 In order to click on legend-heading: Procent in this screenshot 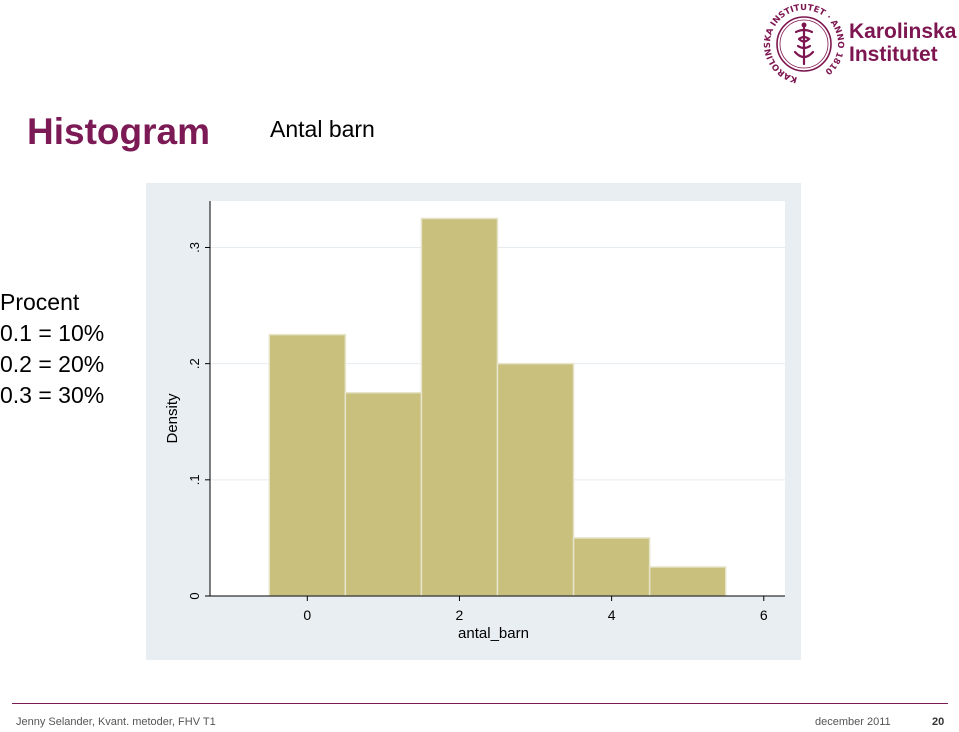, I will do `click(40, 302)`.